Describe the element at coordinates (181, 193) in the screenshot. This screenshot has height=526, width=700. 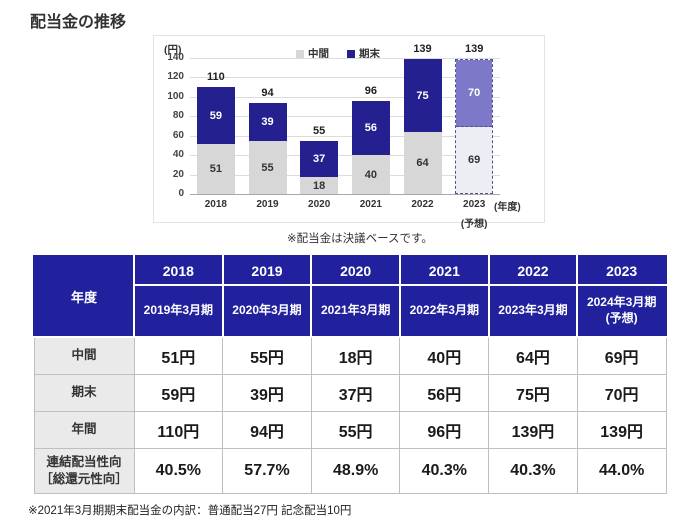
I see `y-tick-label: 0` at that location.